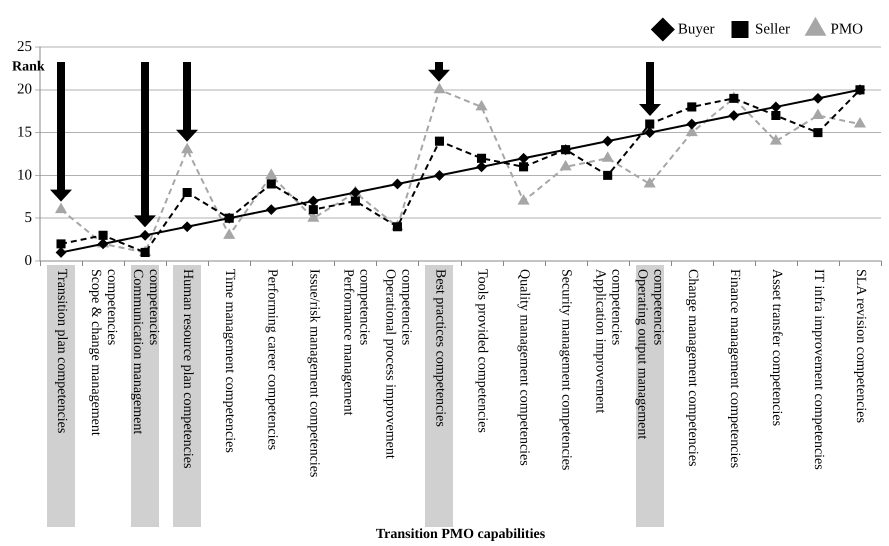  I want to click on x-tick-label: Performance management competencies, so click(355, 343).